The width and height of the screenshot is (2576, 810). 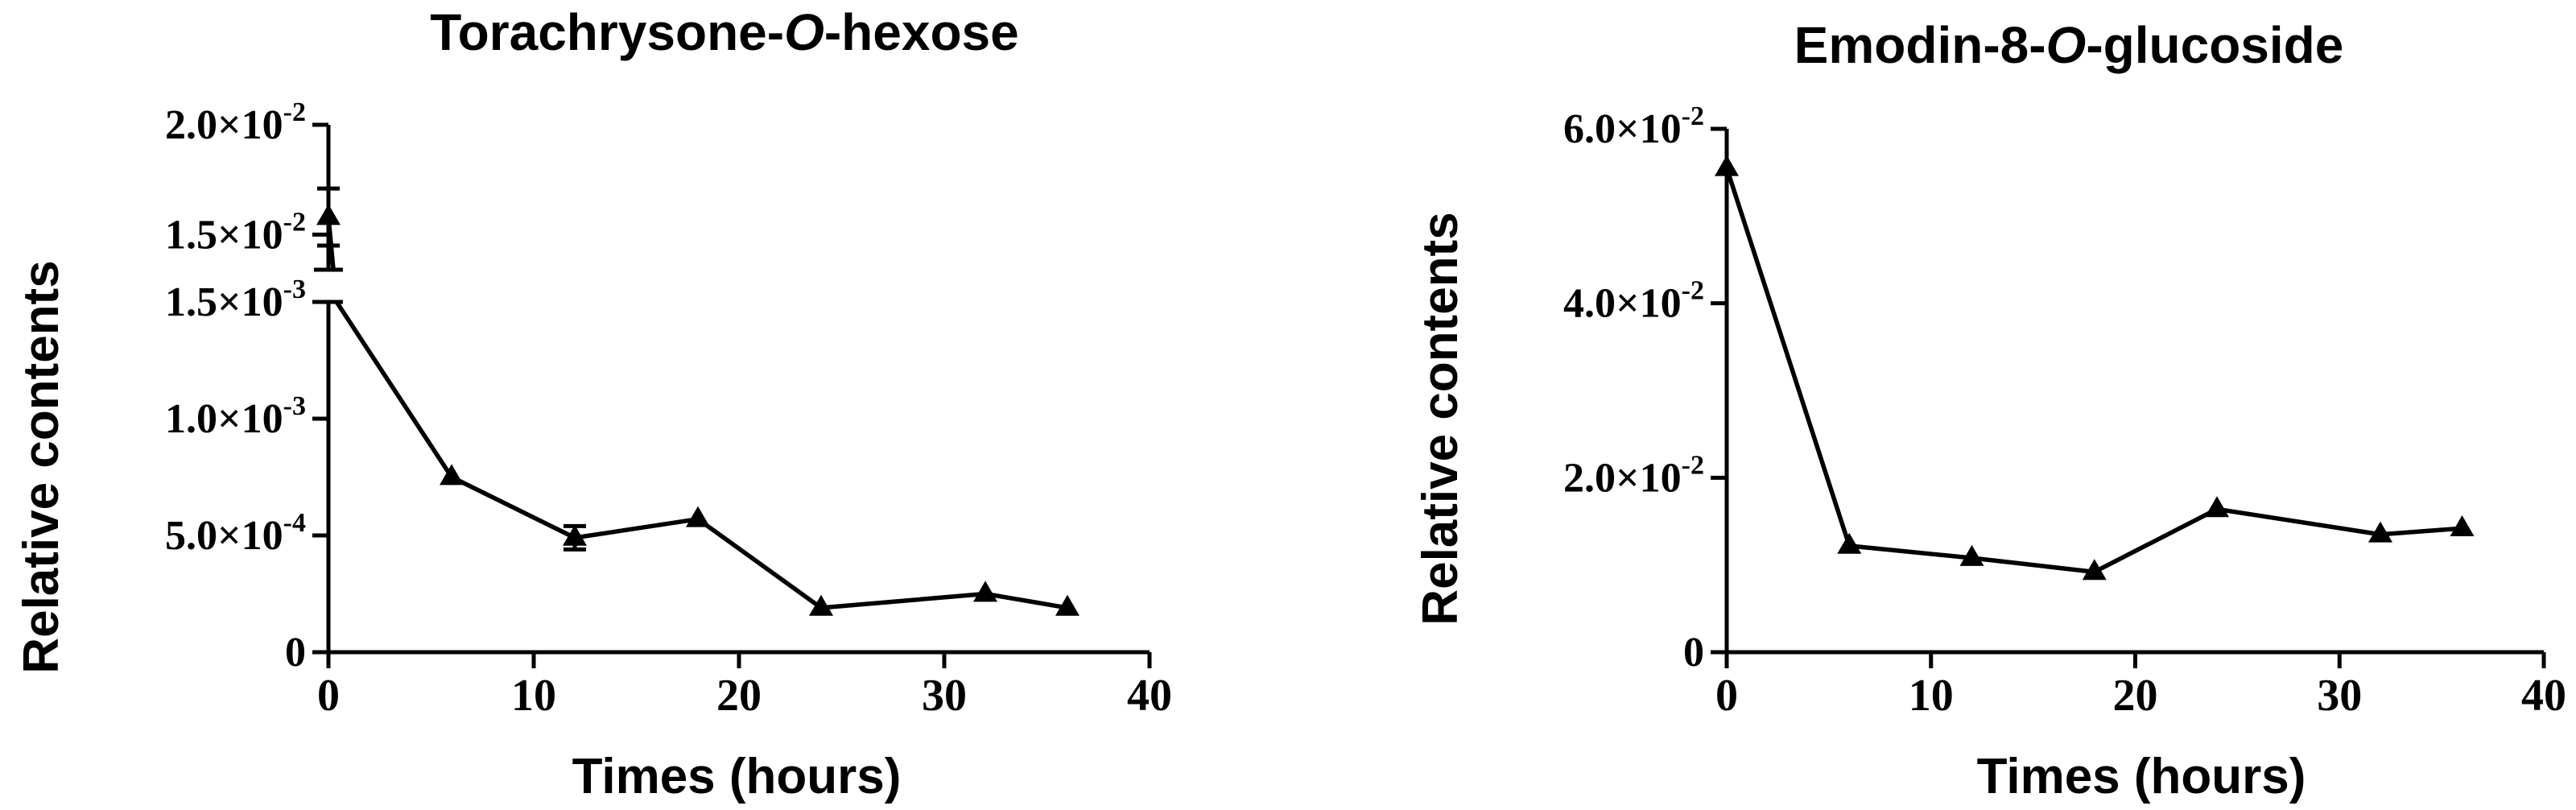 What do you see at coordinates (1622, 304) in the screenshot?
I see `y-tick-mantissa: 4.0×10` at bounding box center [1622, 304].